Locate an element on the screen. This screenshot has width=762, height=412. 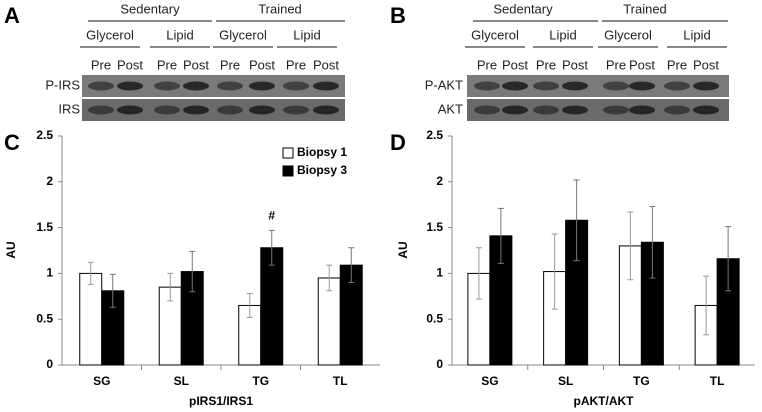
legend-label: Biopsy 3 is located at coordinates (322, 170).